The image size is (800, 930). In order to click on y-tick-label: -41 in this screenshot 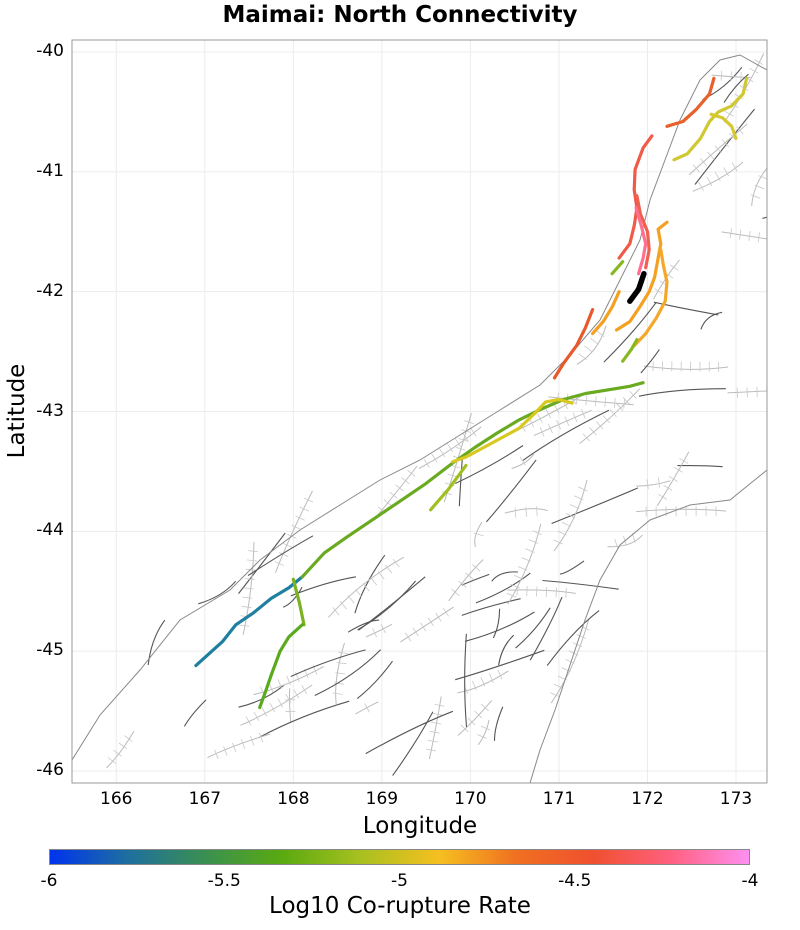, I will do `click(50, 170)`.